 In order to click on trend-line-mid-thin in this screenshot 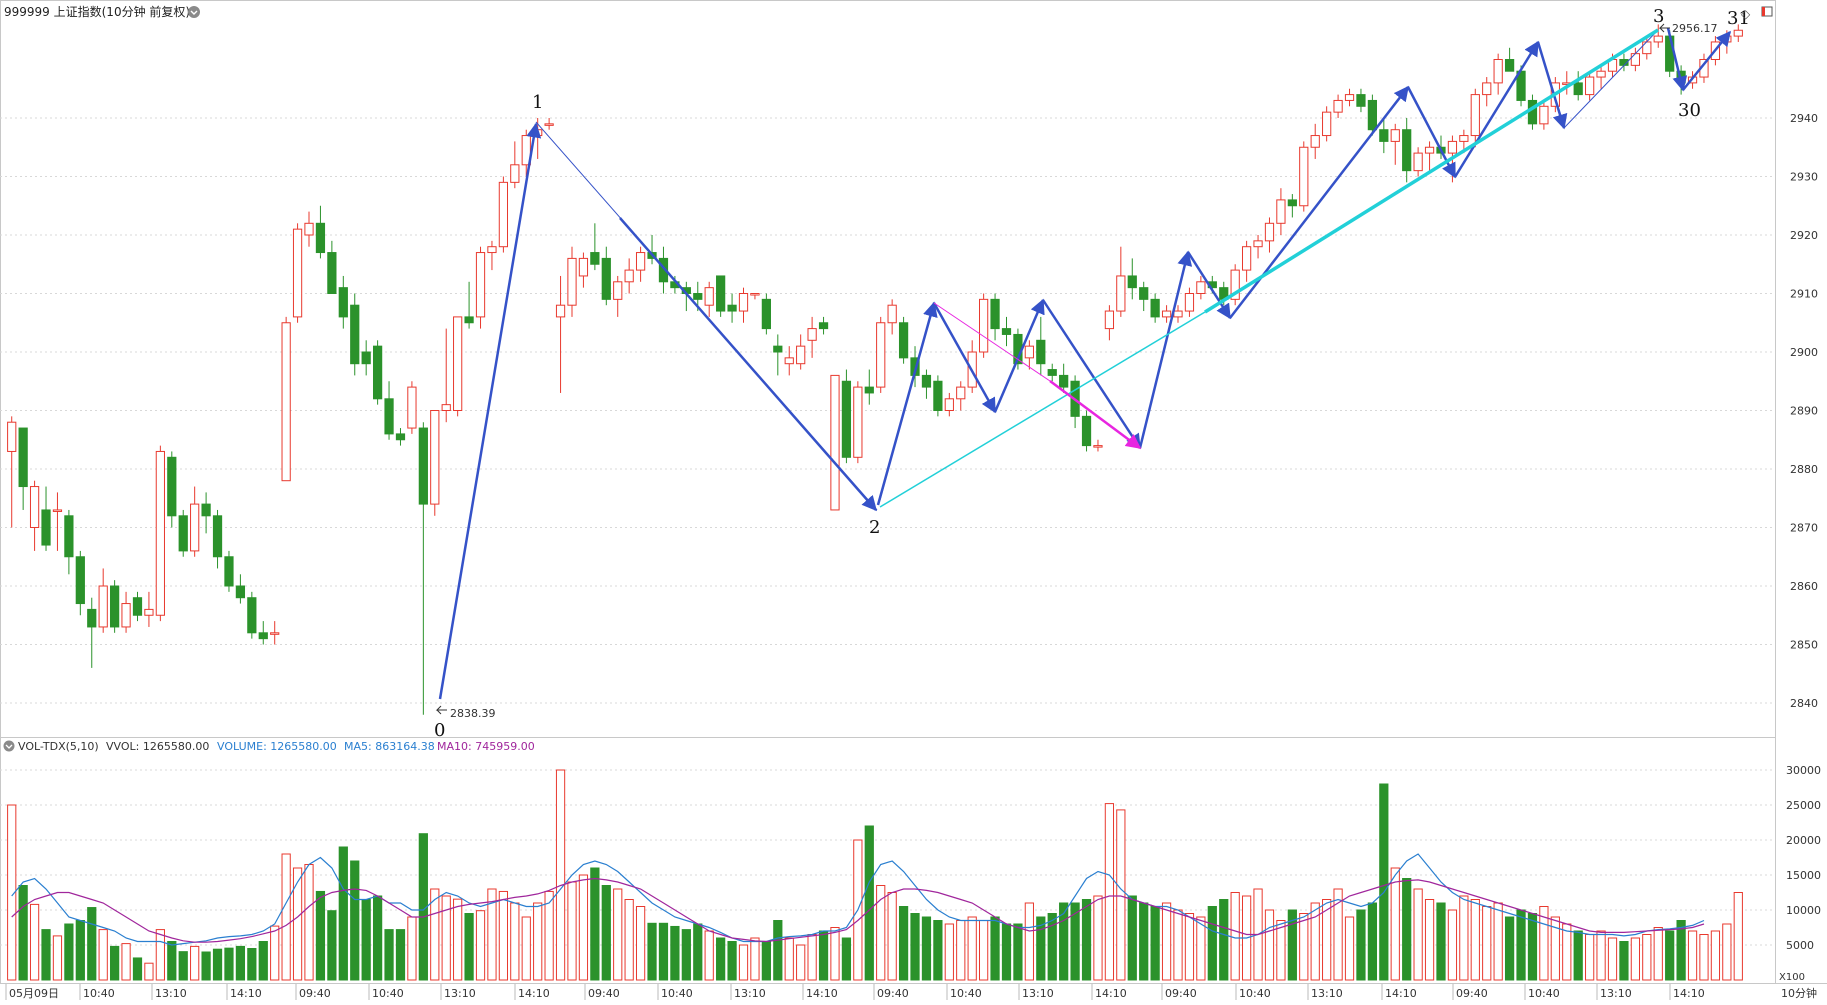, I will do `click(1091, 374)`.